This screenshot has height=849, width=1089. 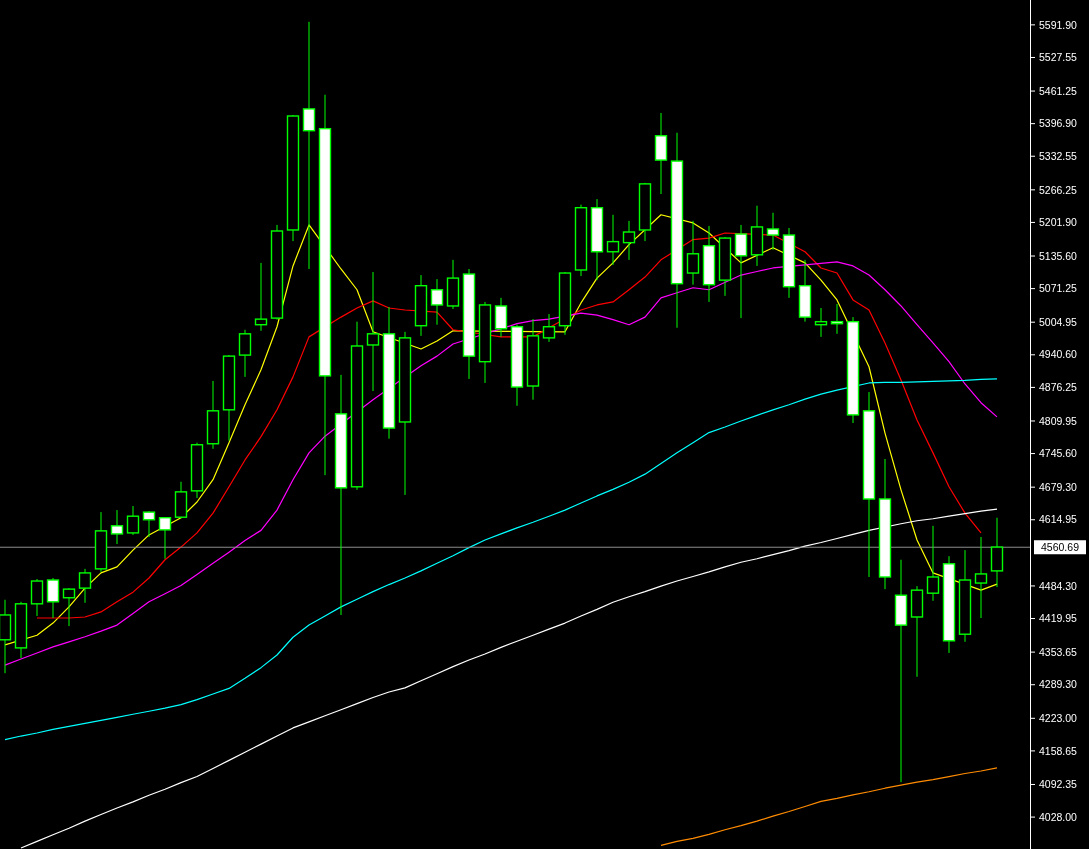 I want to click on y-tick-label: 4809.95, so click(x=1058, y=420).